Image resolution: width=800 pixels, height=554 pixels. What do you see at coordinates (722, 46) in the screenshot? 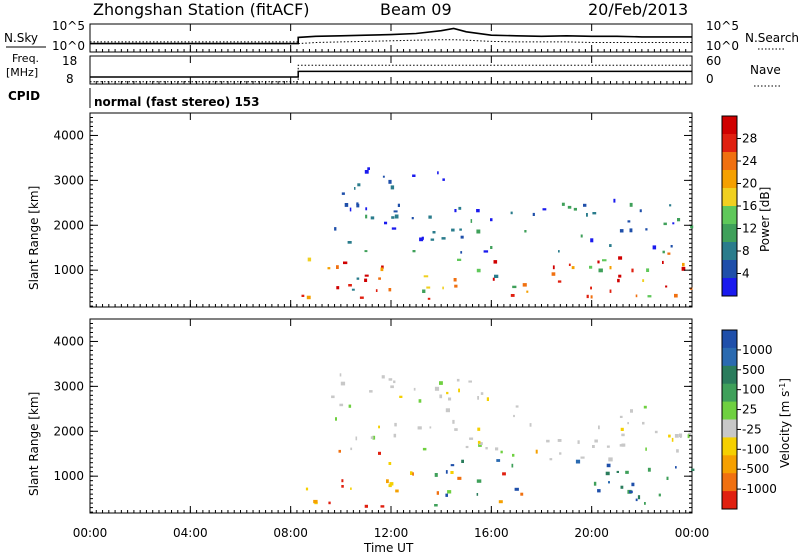
I see `nsearch-tick-bottom: 10^0` at bounding box center [722, 46].